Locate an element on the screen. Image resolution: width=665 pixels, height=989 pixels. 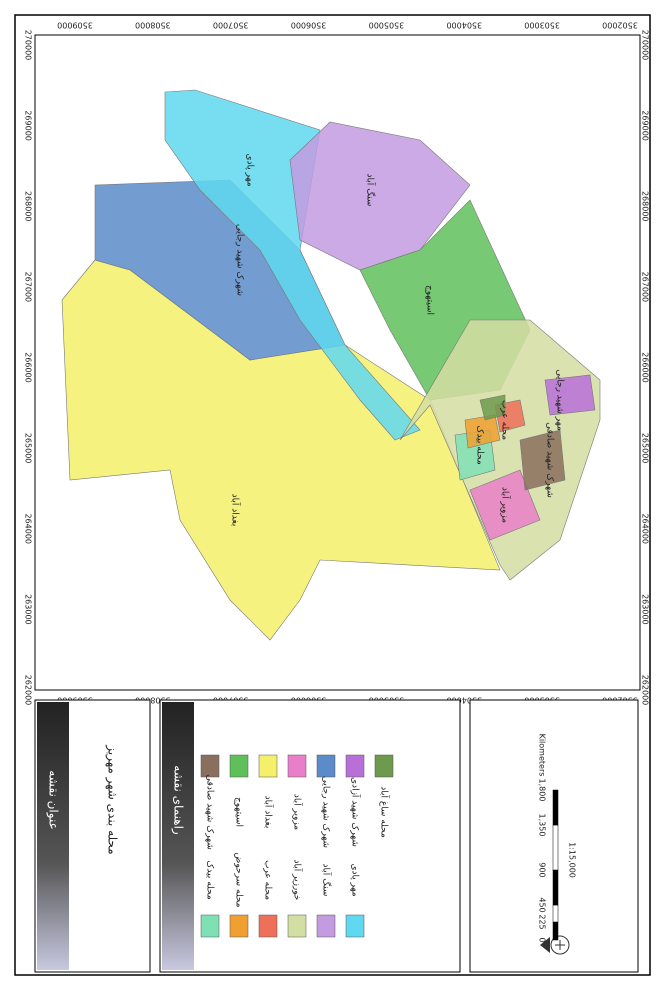
left-tick-label: 263000 is located at coordinates (28, 609).